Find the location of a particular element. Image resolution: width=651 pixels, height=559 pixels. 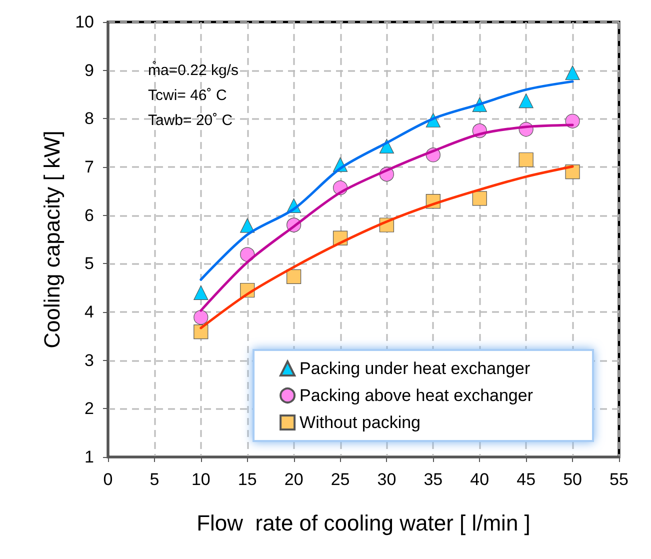

y-tick-label: 6 is located at coordinates (89, 215).